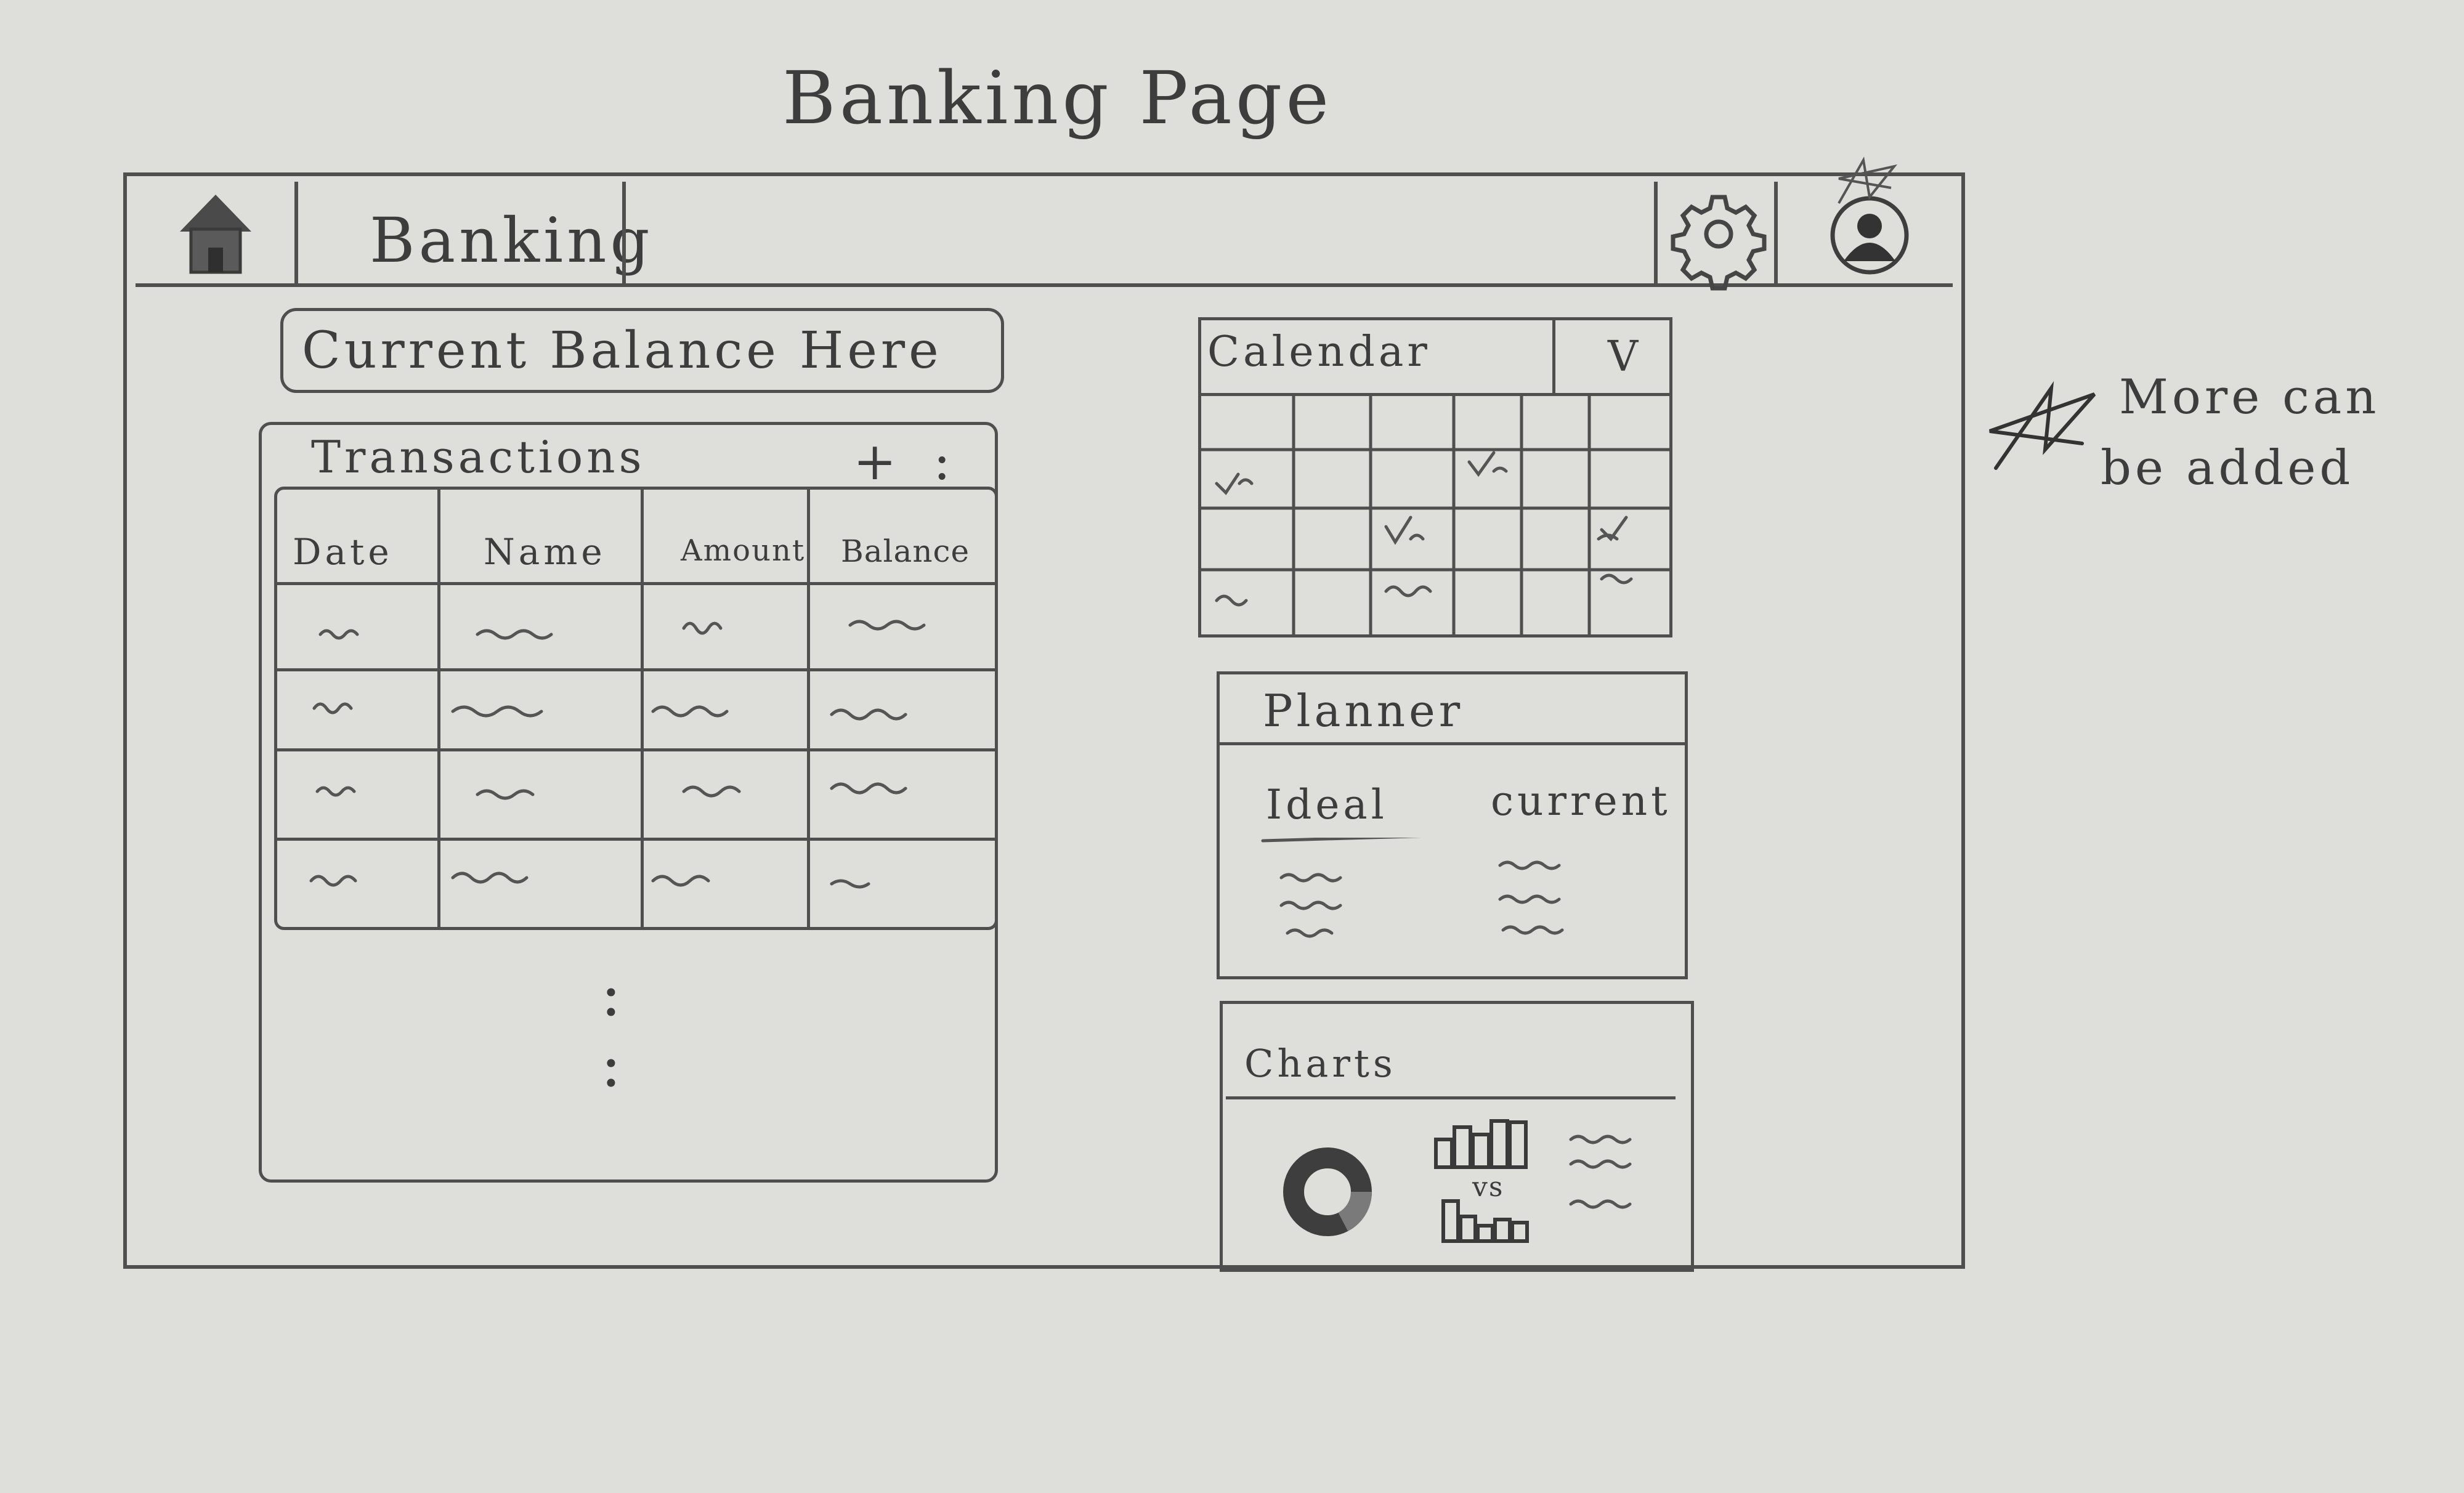  Describe the element at coordinates (1600, 1172) in the screenshot. I see `charts-legend-lines` at that location.